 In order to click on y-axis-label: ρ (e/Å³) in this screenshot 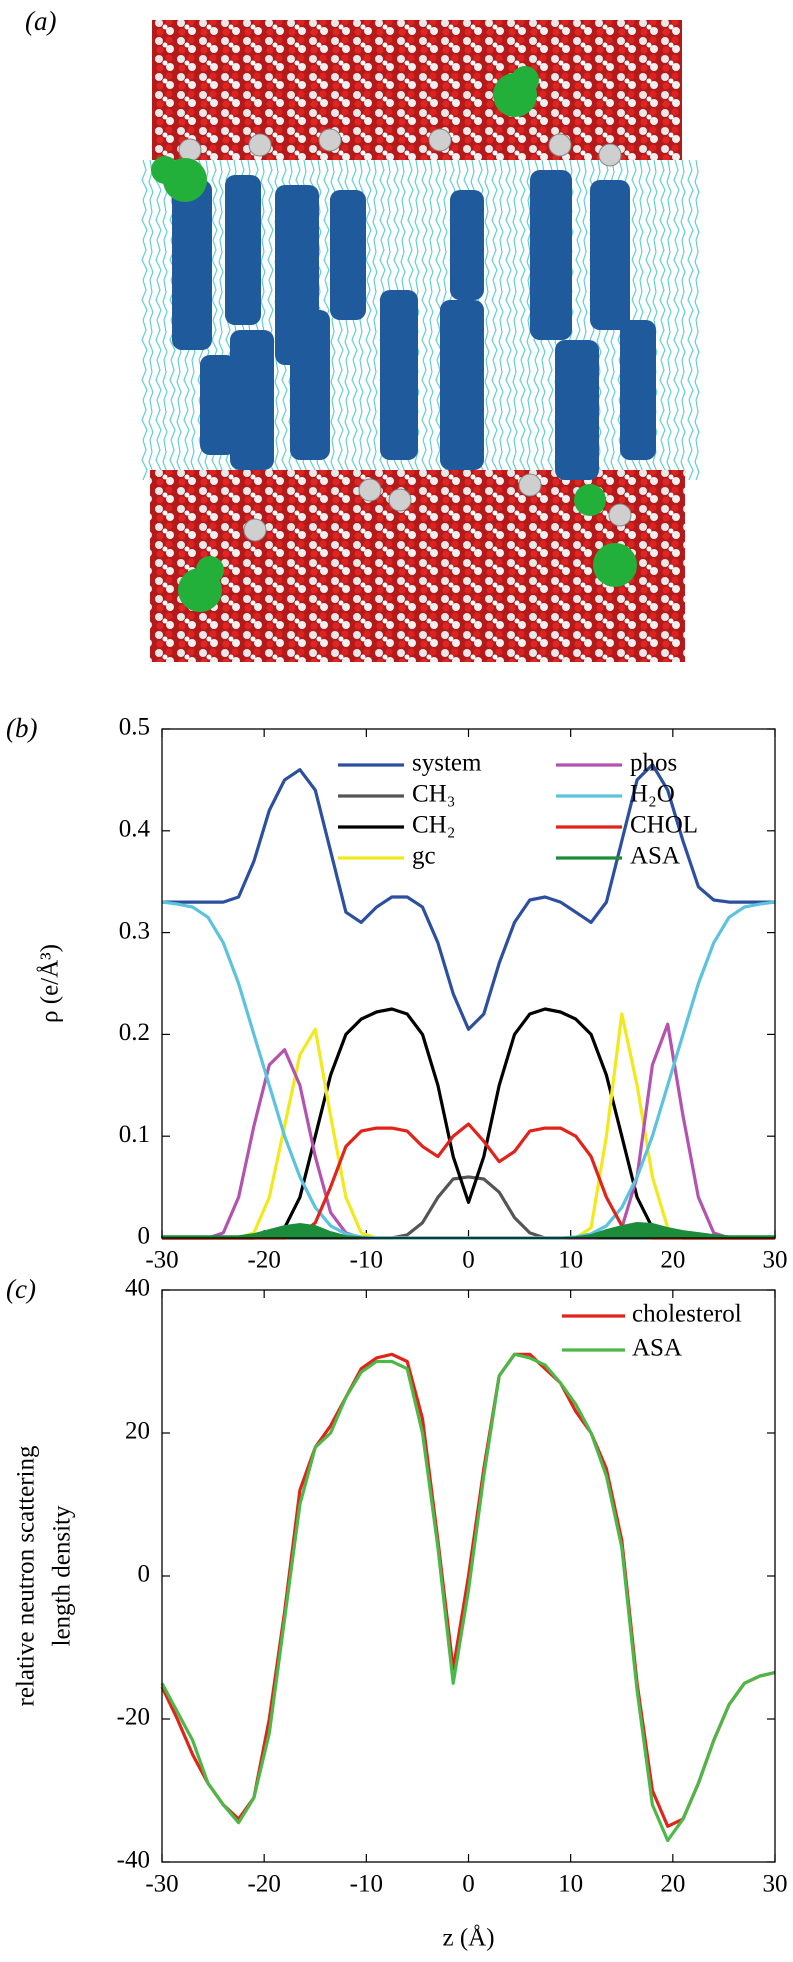, I will do `click(50, 983)`.